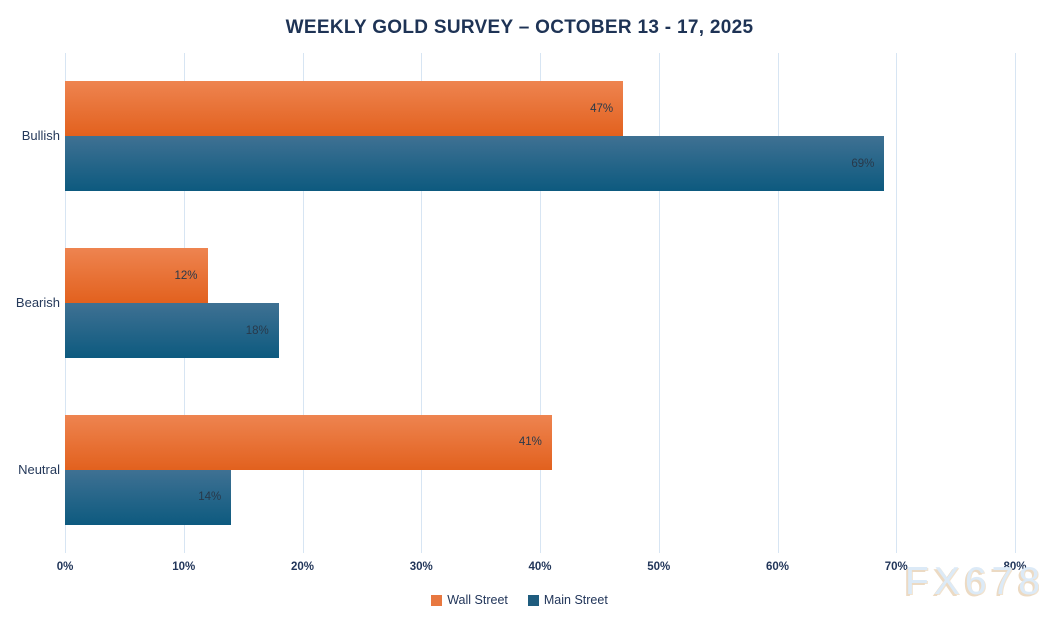 This screenshot has height=621, width=1039. What do you see at coordinates (186, 275) in the screenshot?
I see `bar-value-label: 12%` at bounding box center [186, 275].